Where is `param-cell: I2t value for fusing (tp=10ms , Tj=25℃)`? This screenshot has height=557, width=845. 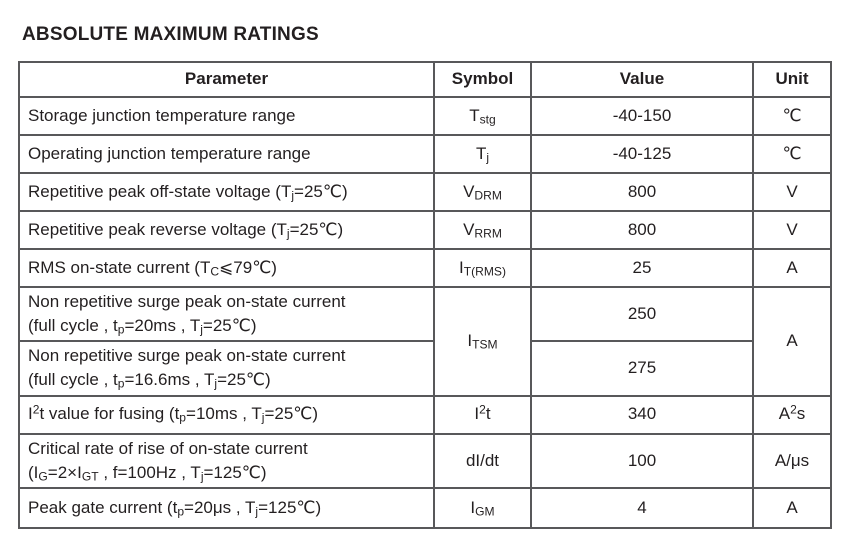 param-cell: I2t value for fusing (tp=10ms , Tj=25℃) is located at coordinates (226, 414).